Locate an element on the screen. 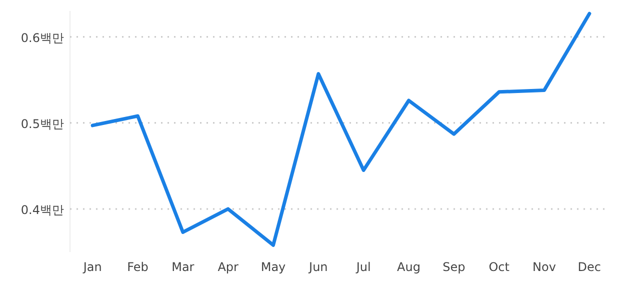 The image size is (635, 299). x-tick-label: Jul is located at coordinates (363, 267).